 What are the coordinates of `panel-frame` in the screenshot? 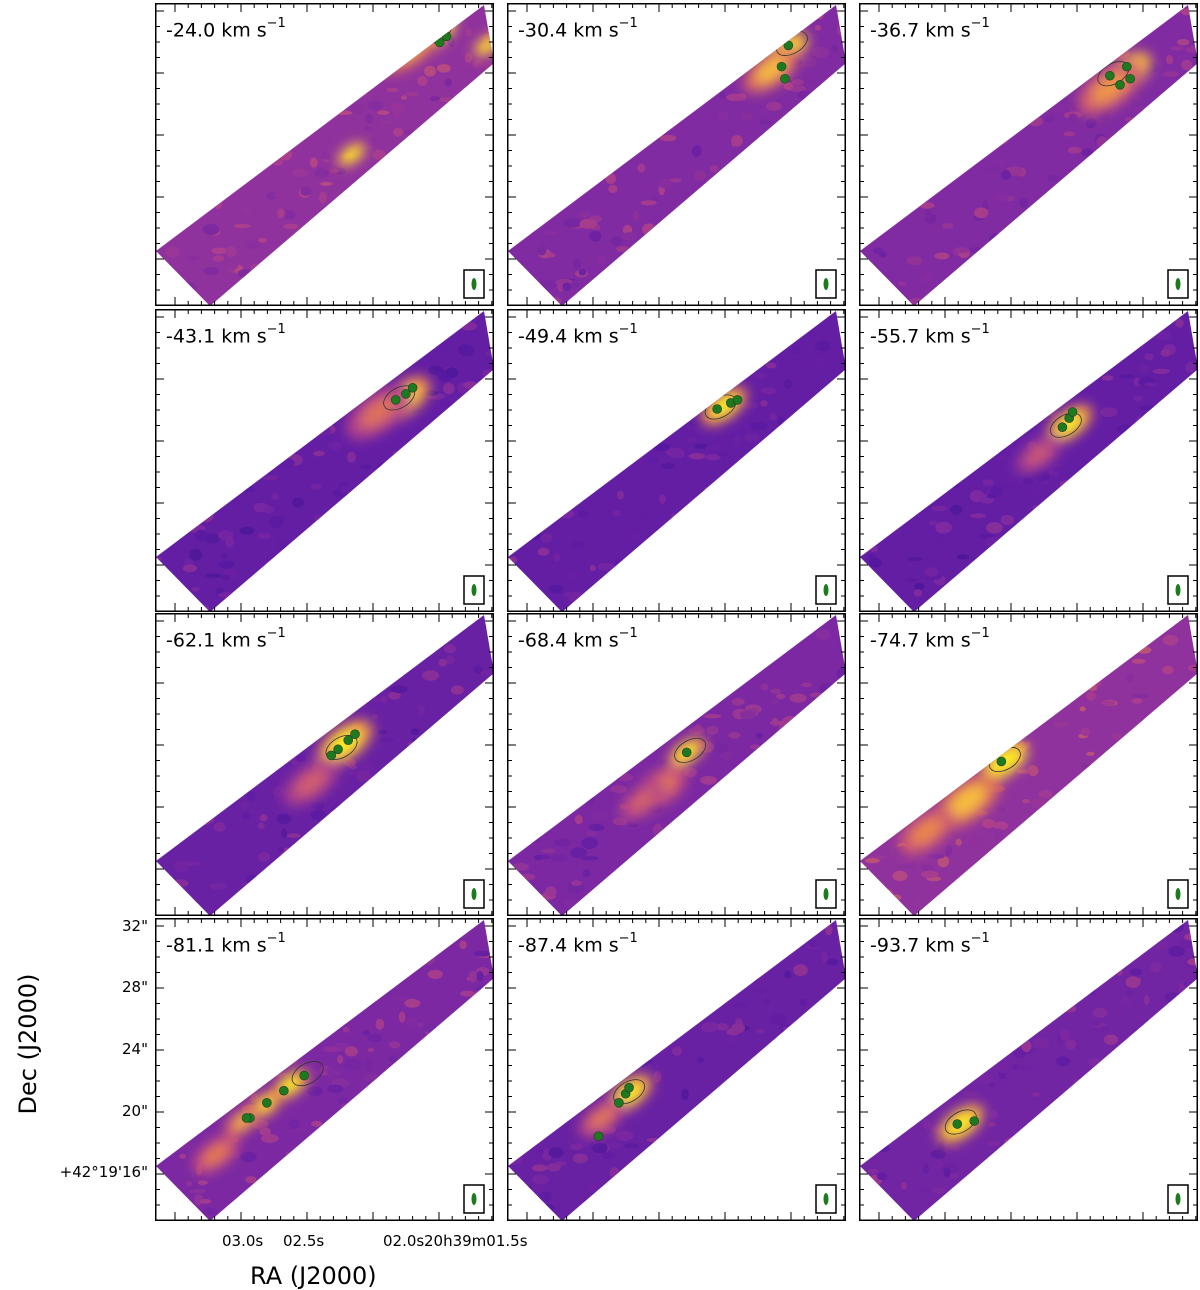 It's located at (676, 1069).